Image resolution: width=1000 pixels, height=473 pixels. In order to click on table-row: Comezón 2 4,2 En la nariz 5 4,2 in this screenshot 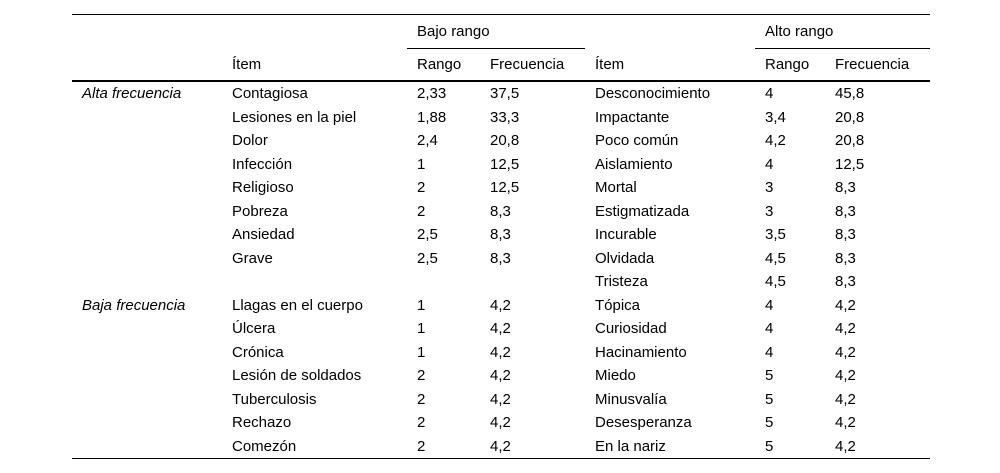, I will do `click(501, 447)`.